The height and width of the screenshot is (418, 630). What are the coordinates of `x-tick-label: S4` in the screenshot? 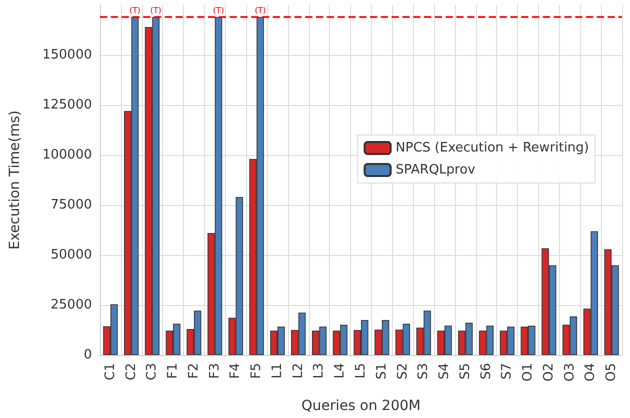 It's located at (444, 371).